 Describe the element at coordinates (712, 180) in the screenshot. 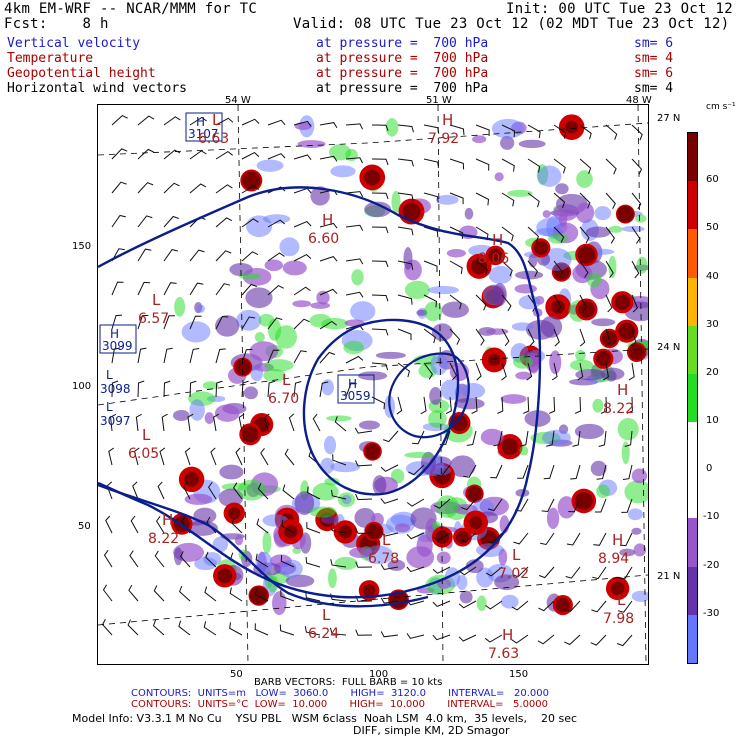

I see `colorbar-label: 60` at that location.